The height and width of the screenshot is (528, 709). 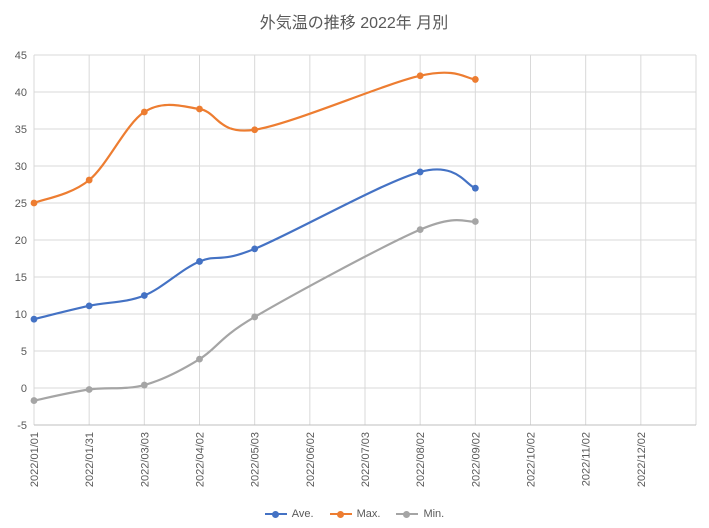 I want to click on x-tick-label: 2022/11/02, so click(x=587, y=459).